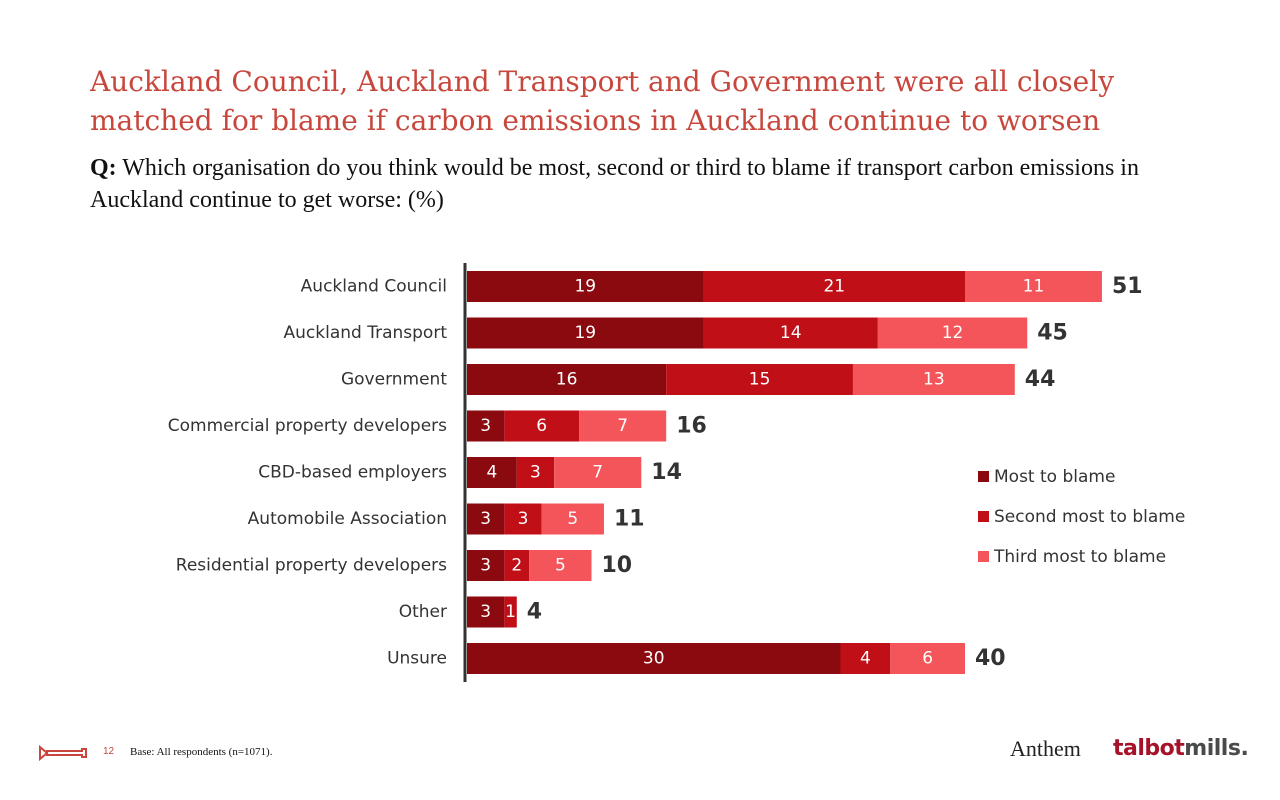  I want to click on total-label: 14, so click(666, 472).